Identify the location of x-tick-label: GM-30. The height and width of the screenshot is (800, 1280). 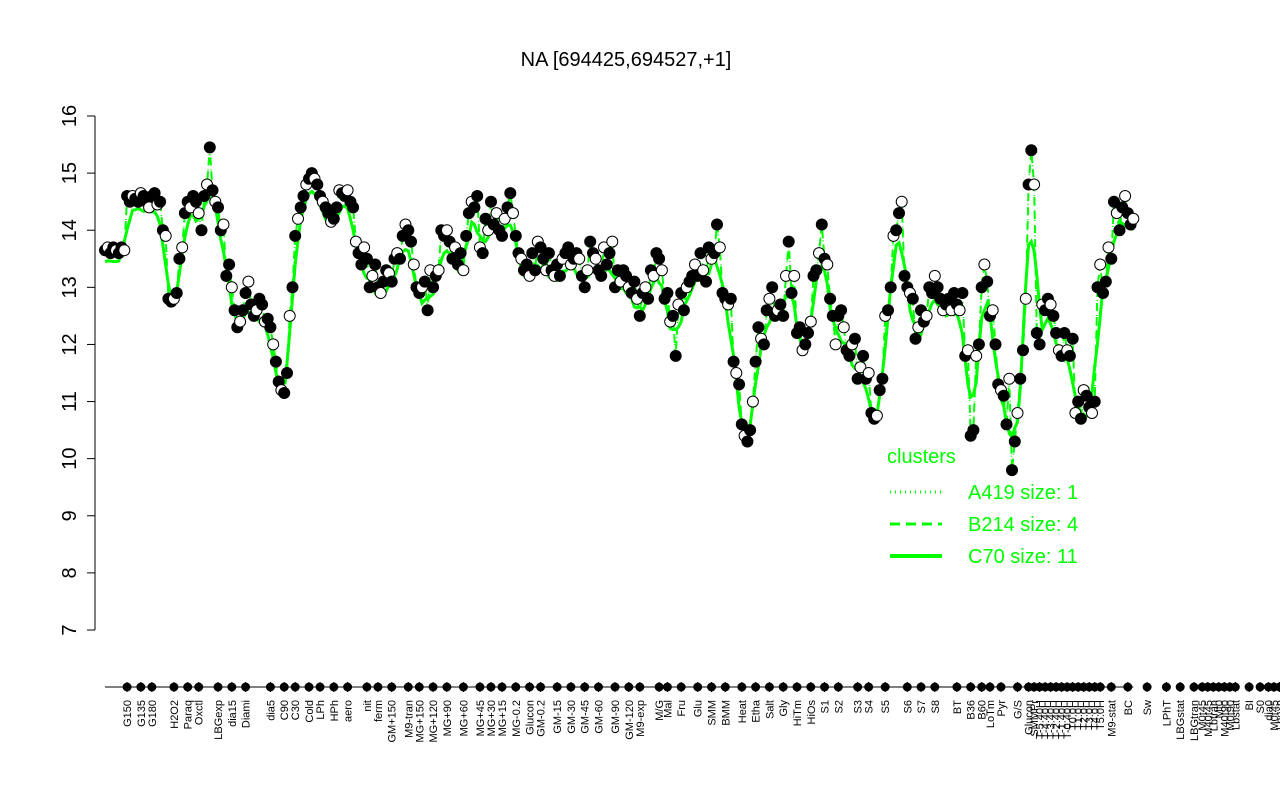
(572, 717).